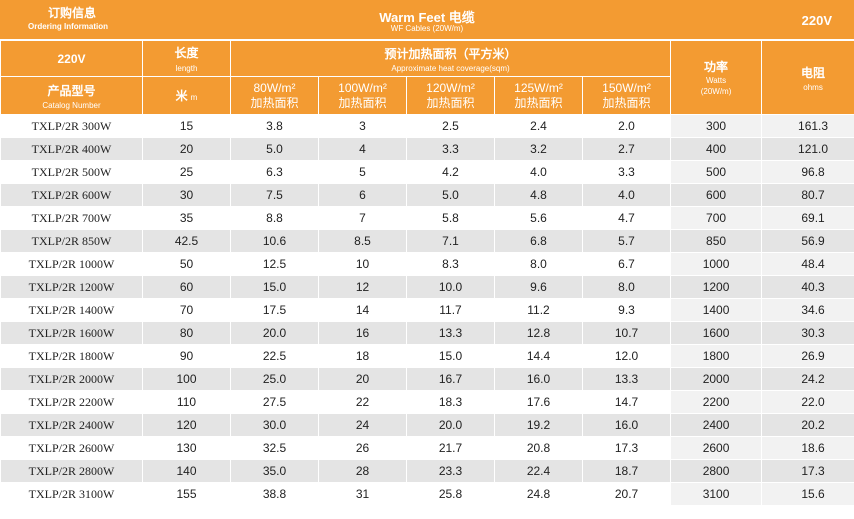 The image size is (854, 519). Describe the element at coordinates (450, 379) in the screenshot. I see `coverage-120-cell: 16.7` at that location.